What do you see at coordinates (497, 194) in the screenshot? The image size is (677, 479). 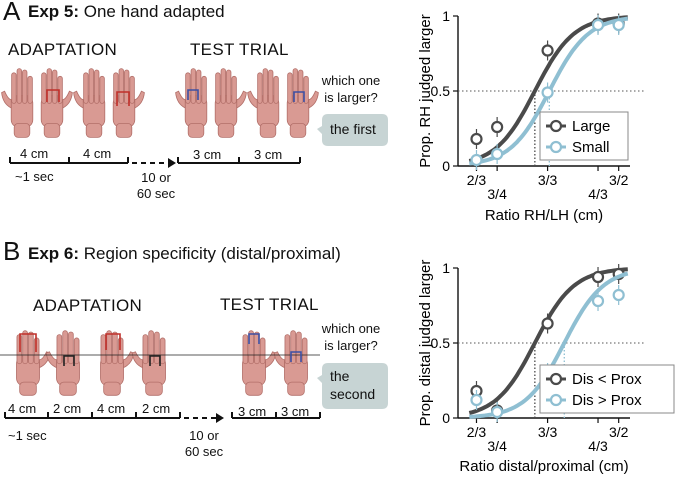 I see `x-tick-label: 3/4` at bounding box center [497, 194].